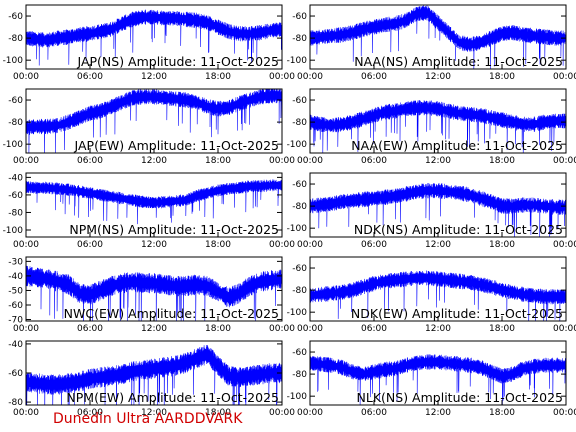 The image size is (576, 432). What do you see at coordinates (171, 313) in the screenshot?
I see `chart-title: NWC(EW) Amplitude: 11-Oct-2025` at bounding box center [171, 313].